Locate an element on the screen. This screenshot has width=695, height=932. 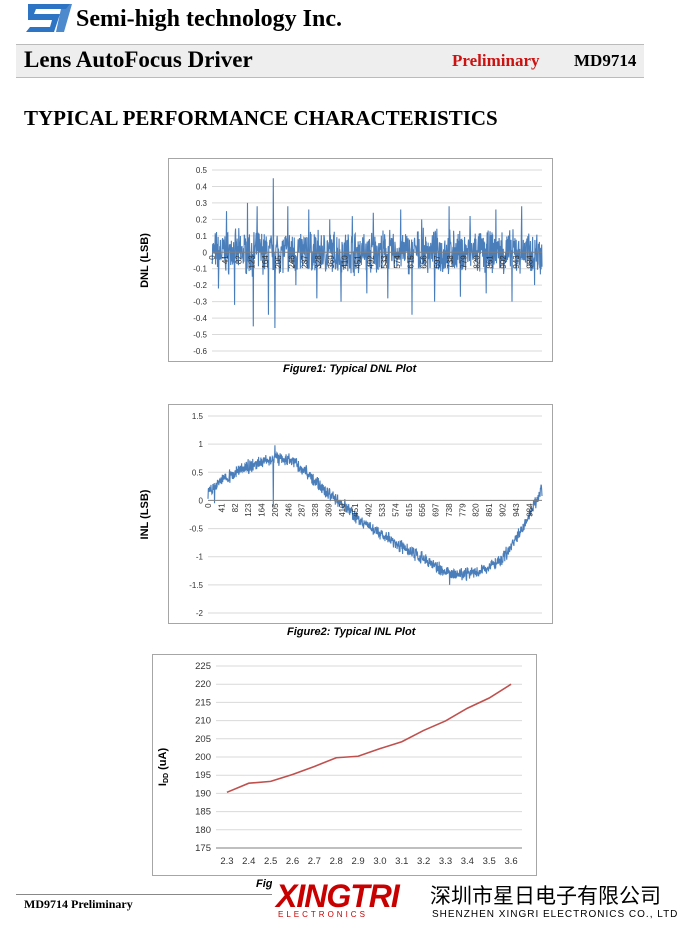
watermark-company-en: SHENZHEN XINGRI ELECTRONICS CO., LTD is located at coordinates (555, 914).